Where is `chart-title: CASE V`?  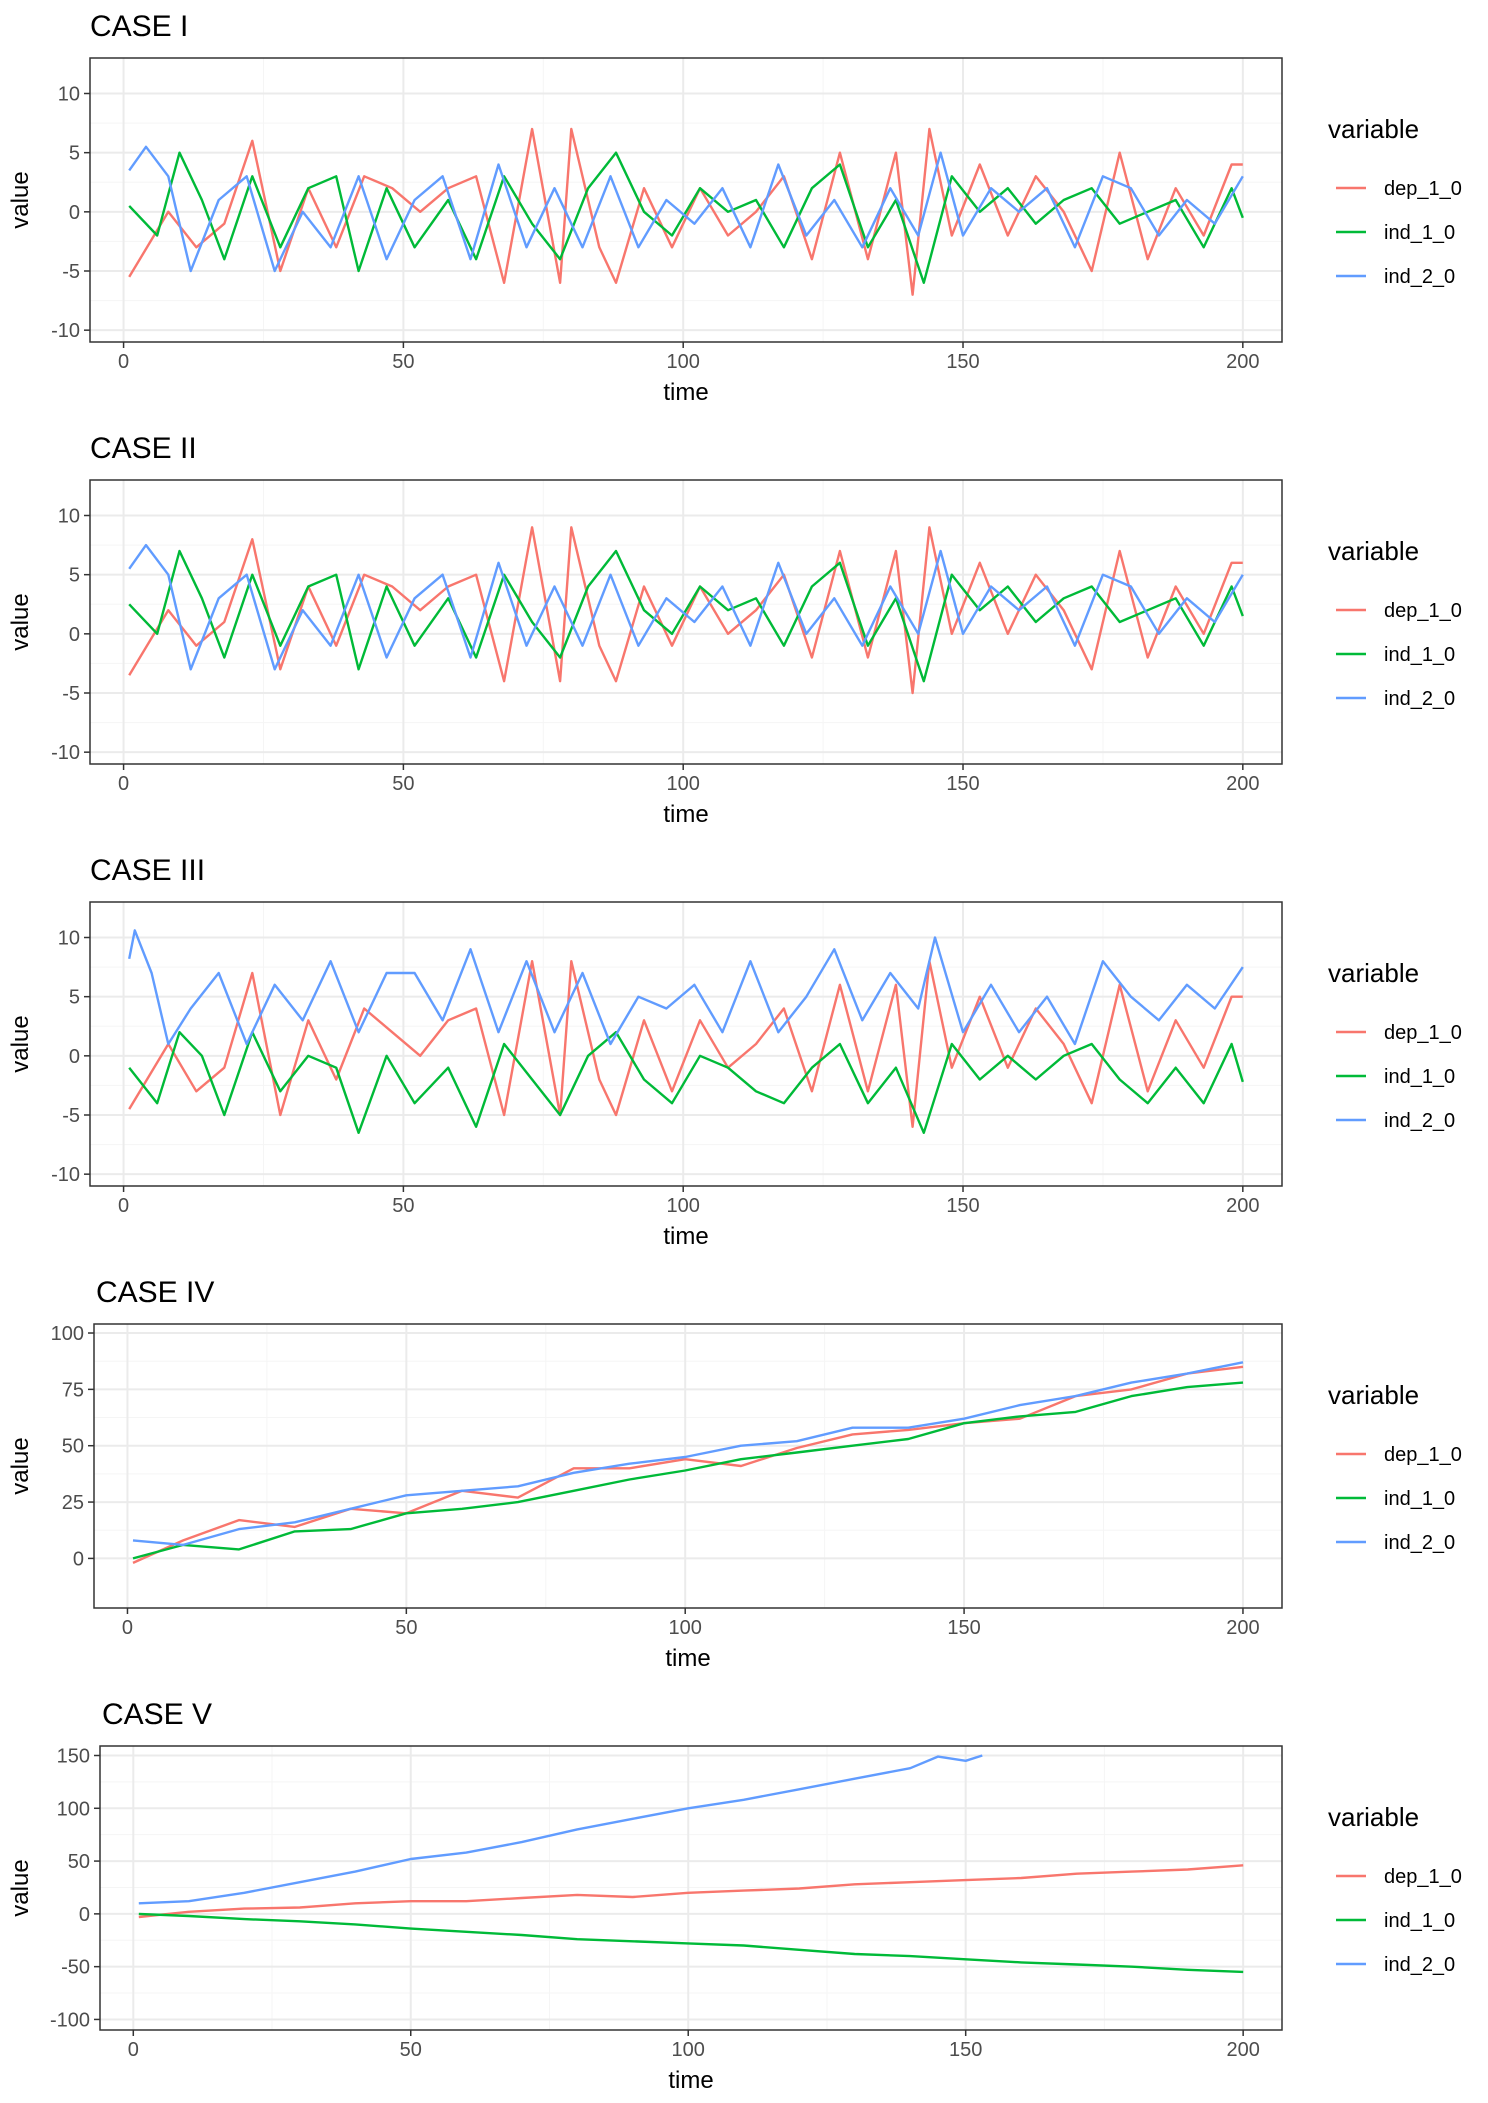
chart-title: CASE V is located at coordinates (157, 1714).